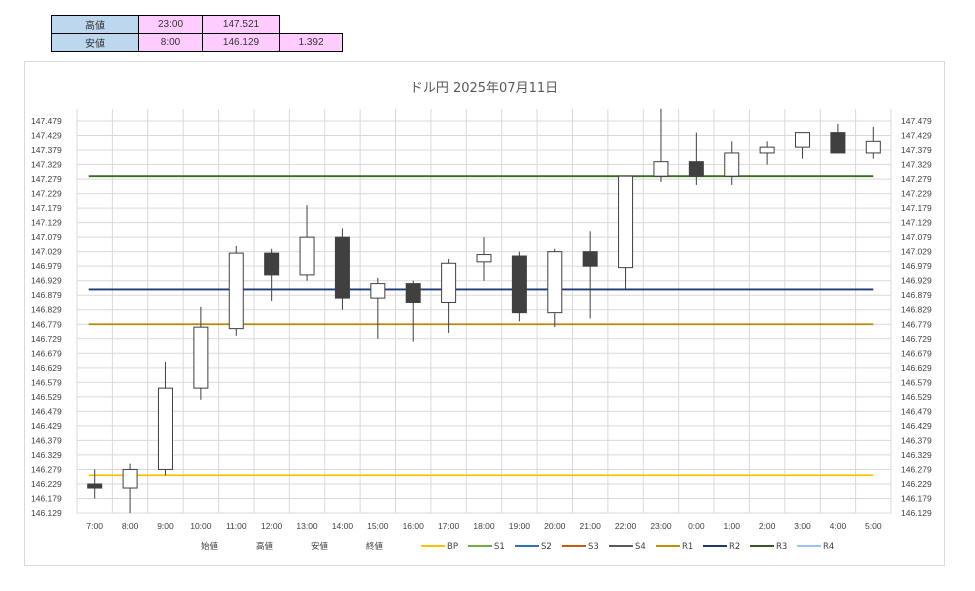  Describe the element at coordinates (734, 547) in the screenshot. I see `legend-label-r2: R2` at that location.